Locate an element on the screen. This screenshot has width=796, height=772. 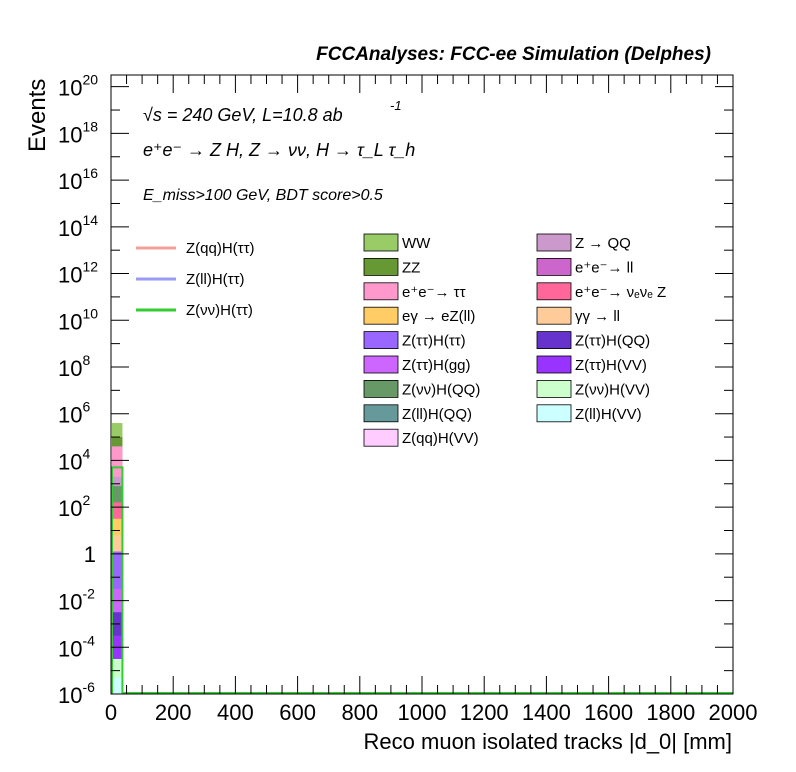
background-legend-label: WW is located at coordinates (416, 243).